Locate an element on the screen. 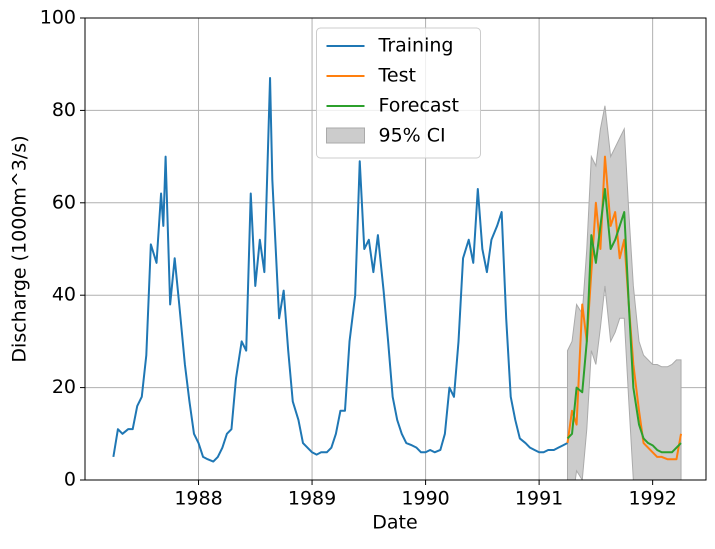  y-tick-label: 100 is located at coordinates (58, 18).